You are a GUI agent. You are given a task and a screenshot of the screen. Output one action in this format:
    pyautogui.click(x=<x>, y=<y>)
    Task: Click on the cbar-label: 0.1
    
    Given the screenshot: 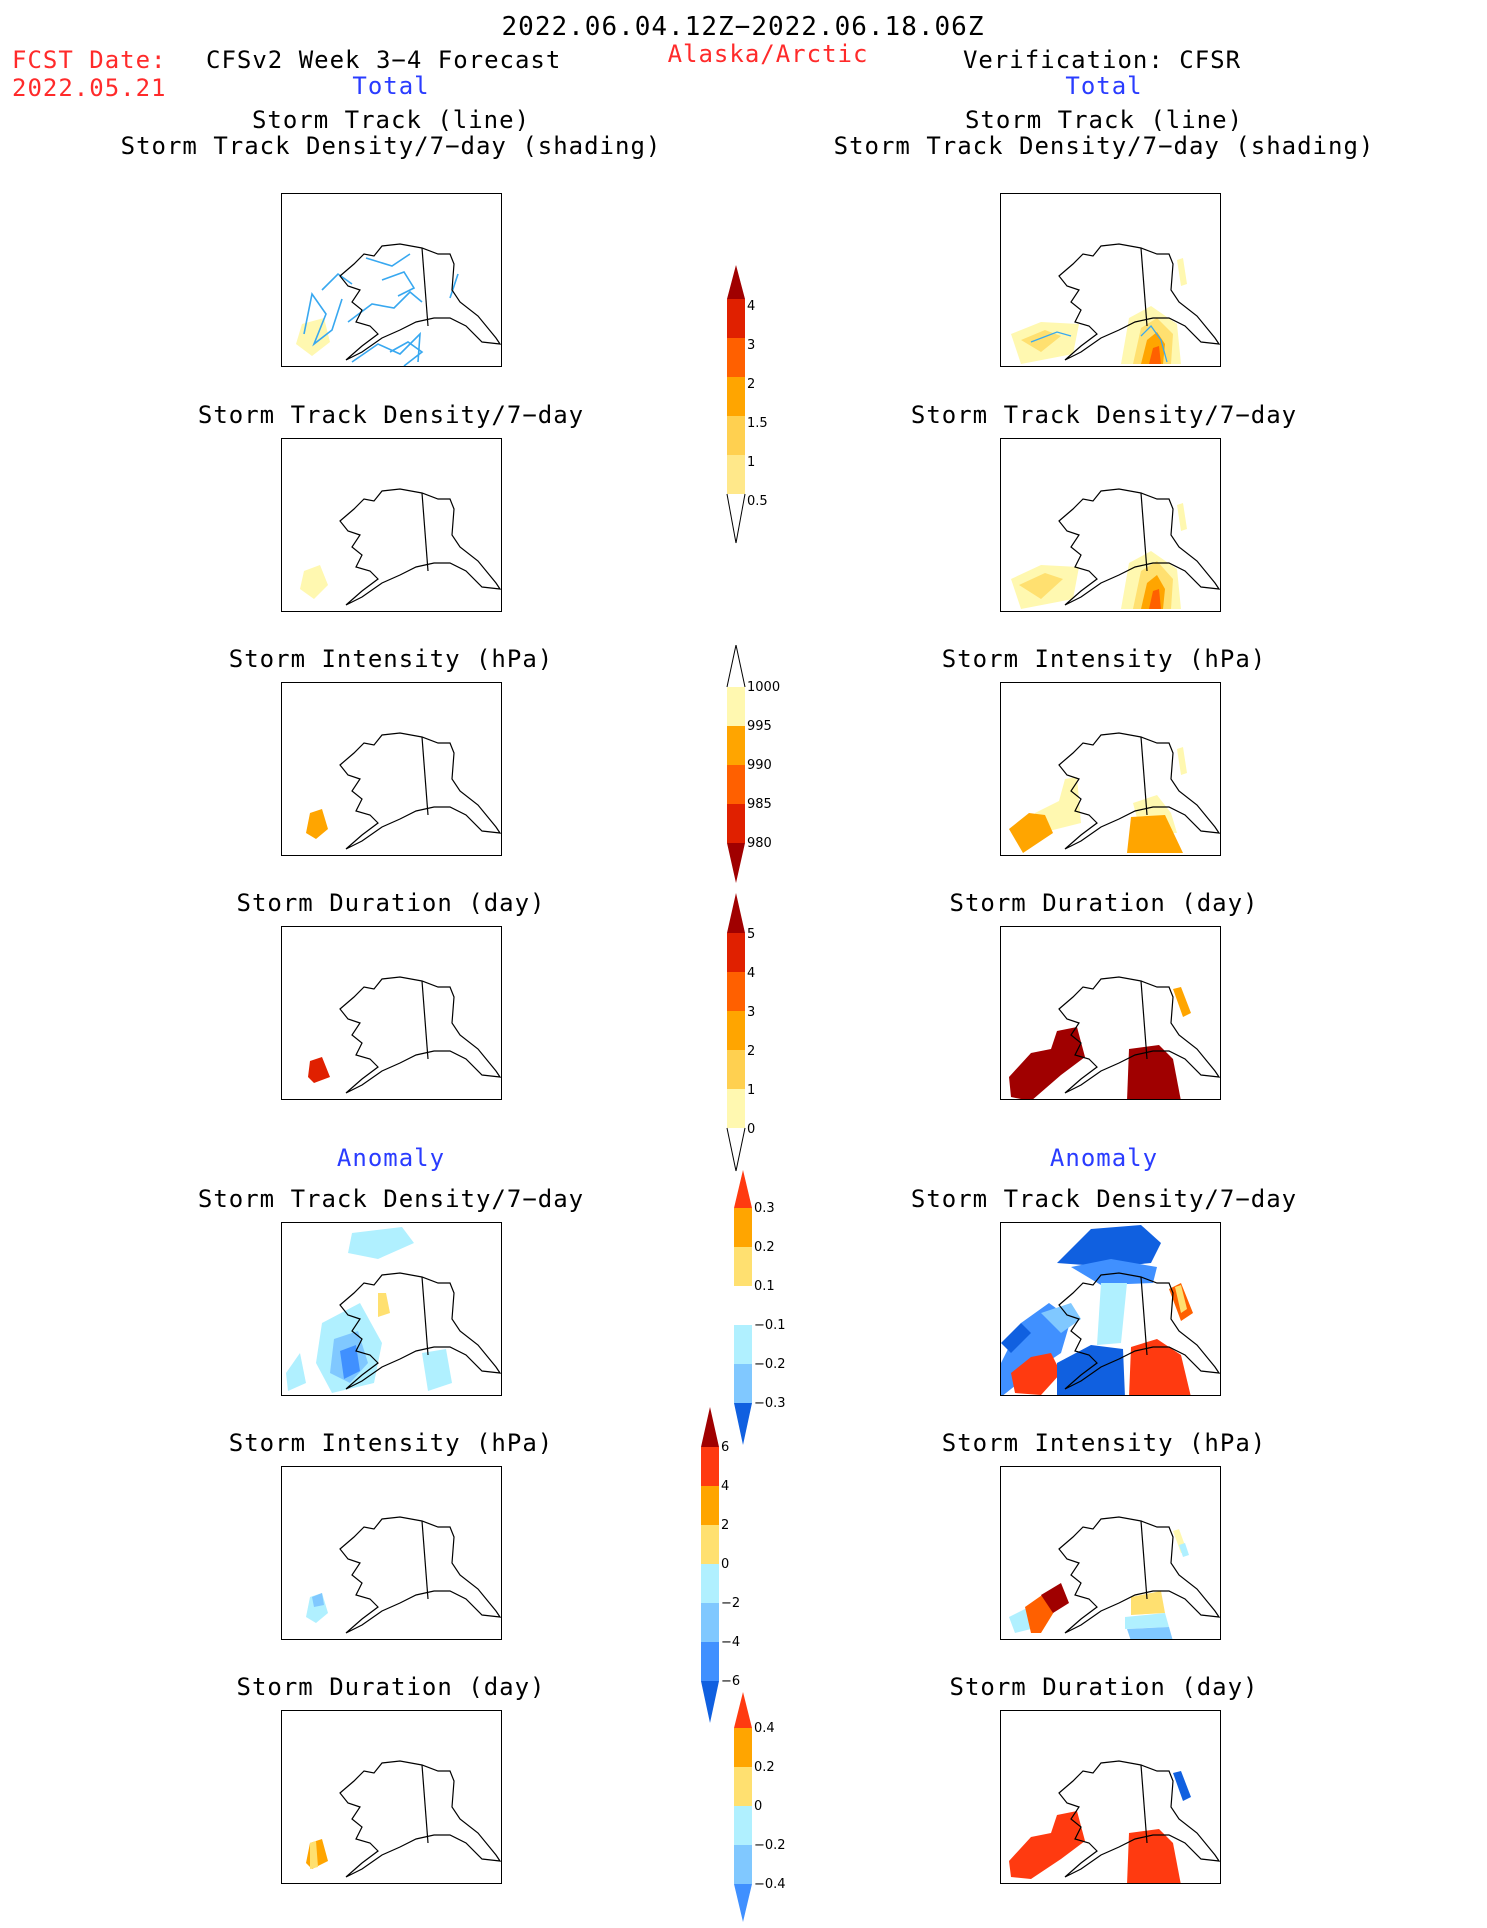 What is the action you would take?
    pyautogui.click(x=764, y=1286)
    